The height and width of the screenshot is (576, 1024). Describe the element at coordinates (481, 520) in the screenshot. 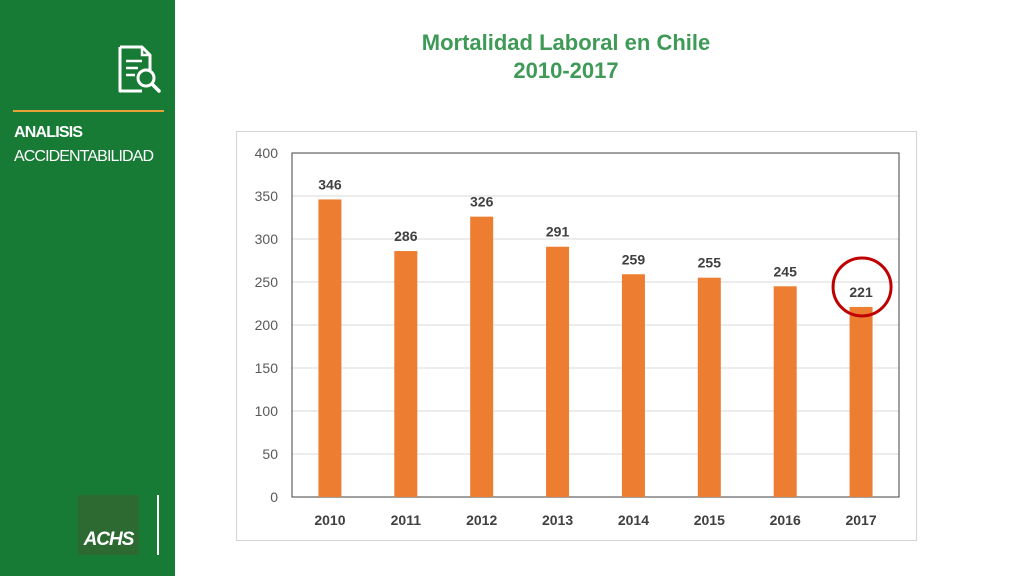

I see `x-tick-label-2012: 2012` at that location.